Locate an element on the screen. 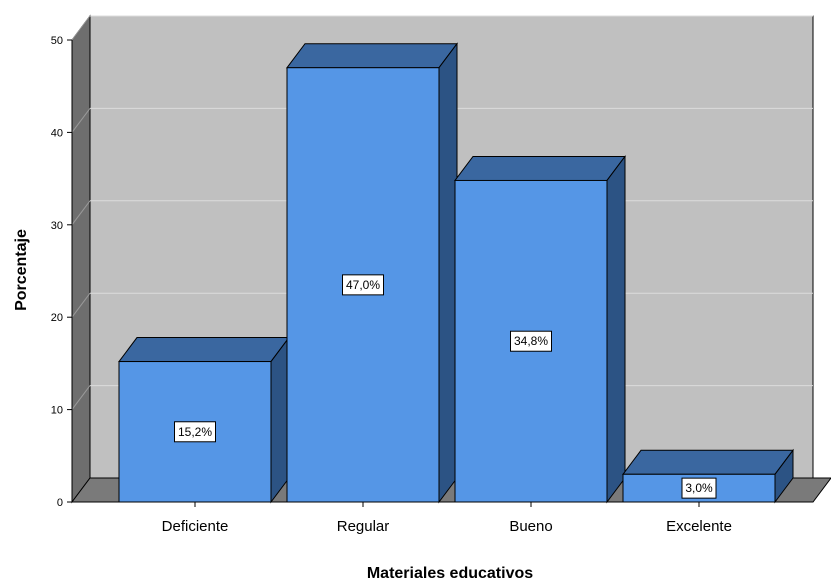  x-tick-label: Bueno is located at coordinates (530, 526).